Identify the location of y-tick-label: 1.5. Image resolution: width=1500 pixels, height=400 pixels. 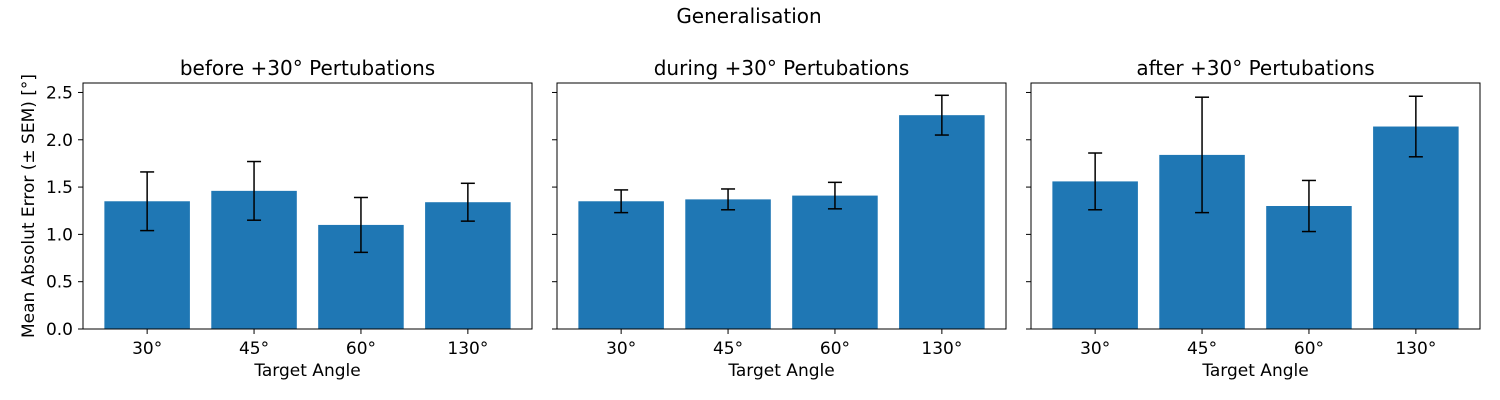
(59, 188).